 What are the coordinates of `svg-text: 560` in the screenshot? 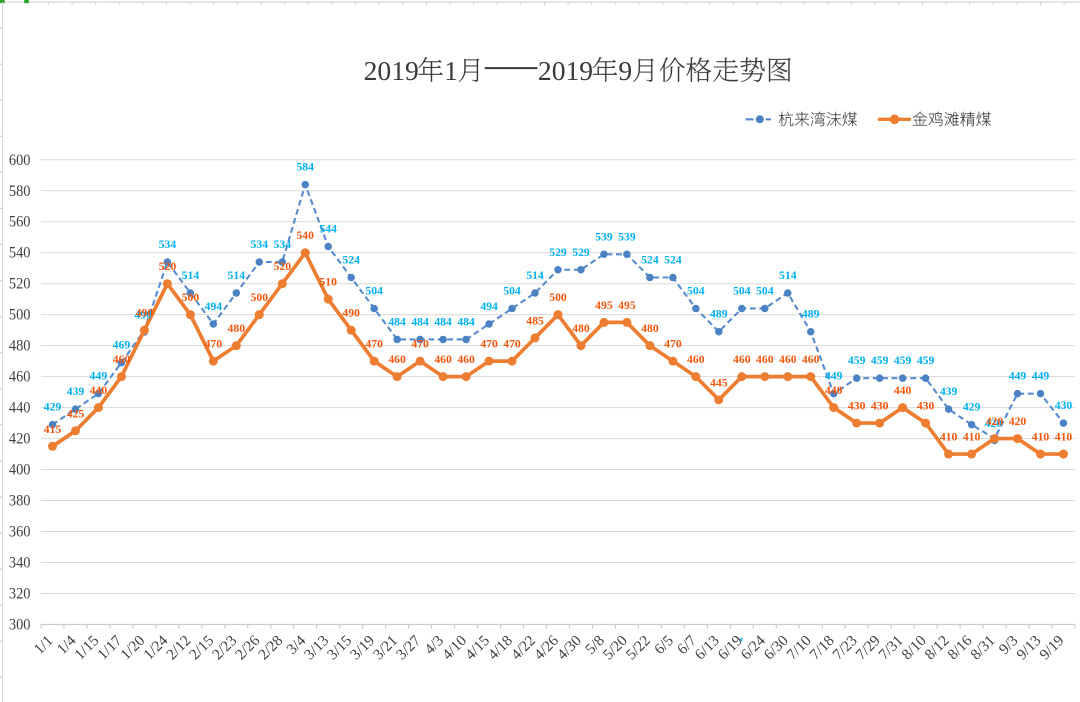 It's located at (20, 222).